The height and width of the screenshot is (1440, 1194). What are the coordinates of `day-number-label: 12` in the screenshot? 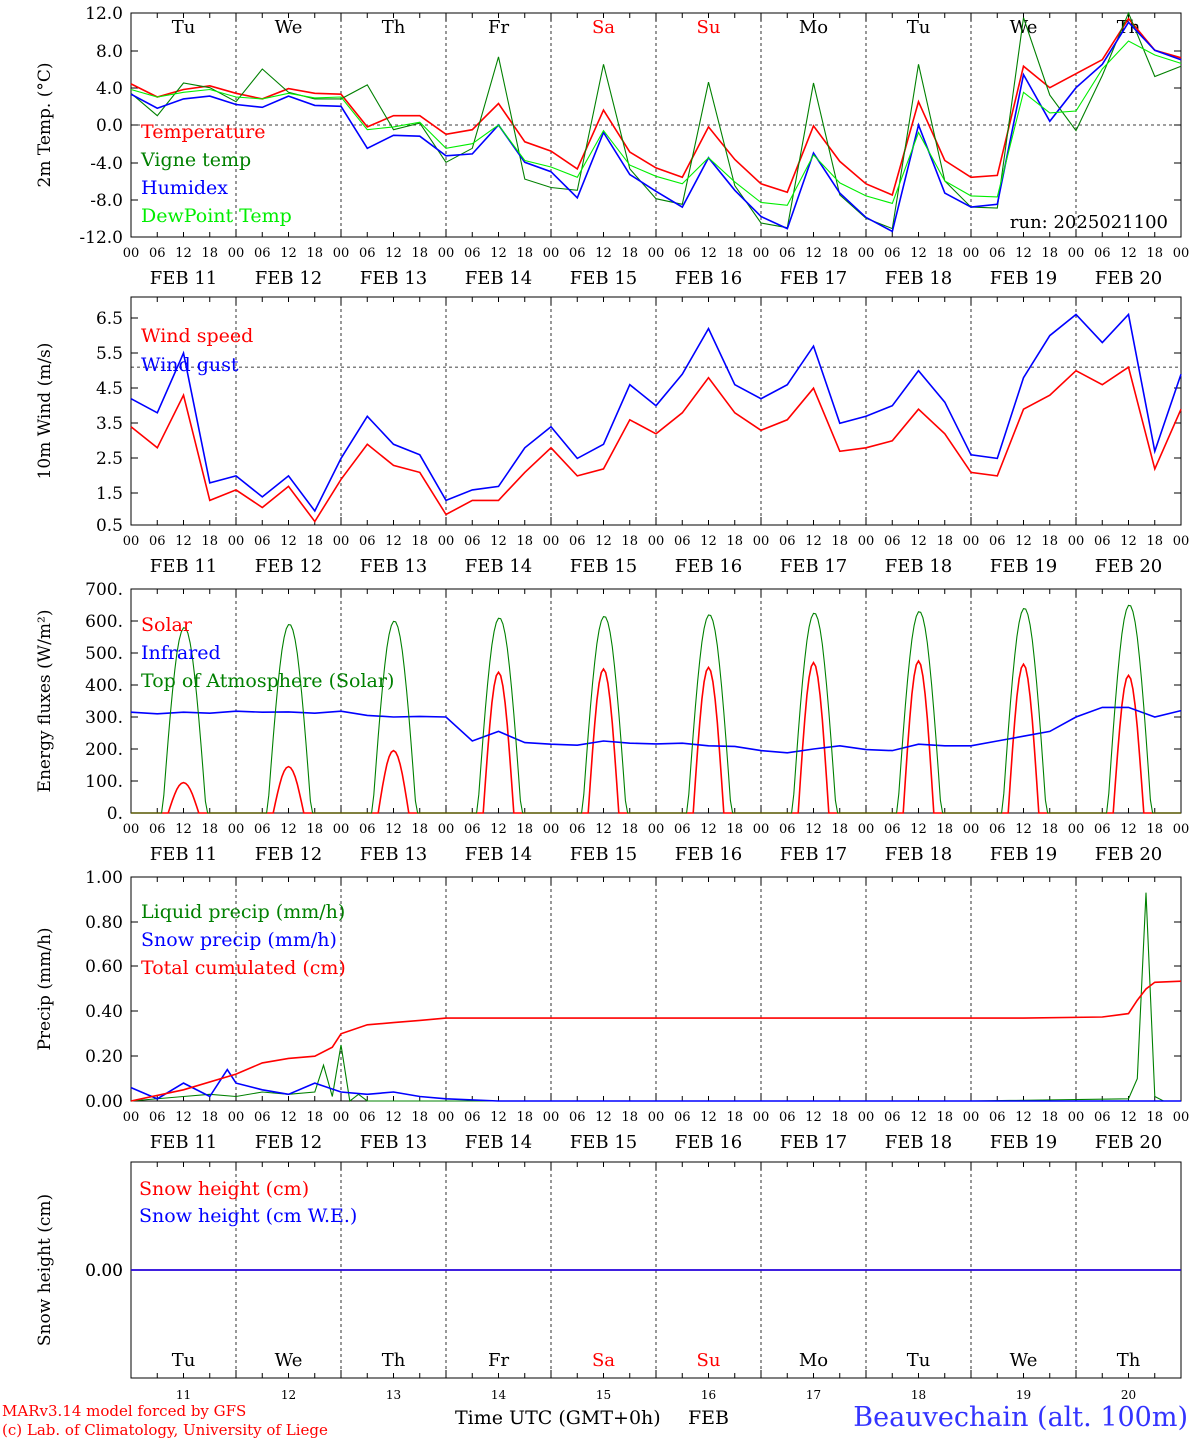 It's located at (288, 1395).